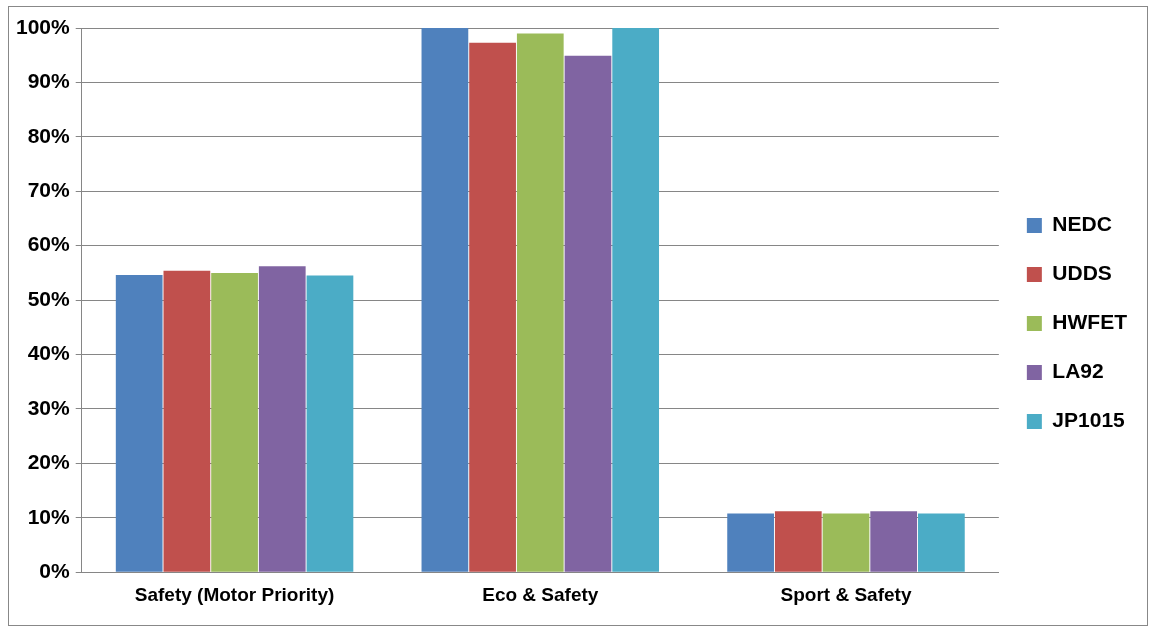 The width and height of the screenshot is (1151, 629). Describe the element at coordinates (55, 570) in the screenshot. I see `y-tick-label: 0%` at that location.